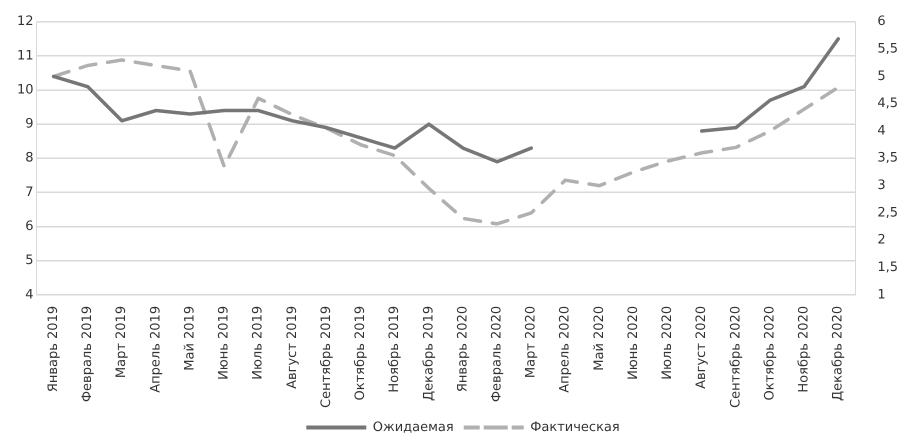 Image resolution: width=916 pixels, height=448 pixels. Describe the element at coordinates (29, 226) in the screenshot. I see `y-tick-label: 6` at that location.